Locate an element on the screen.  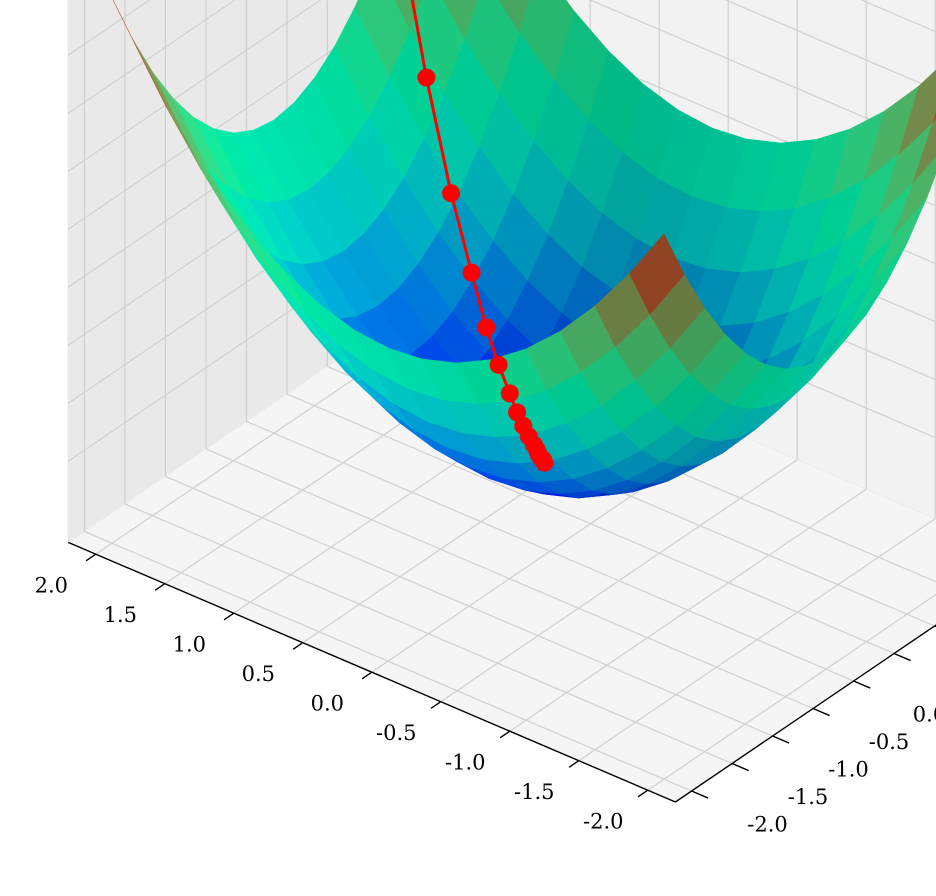
descent-path is located at coordinates (482, 236).